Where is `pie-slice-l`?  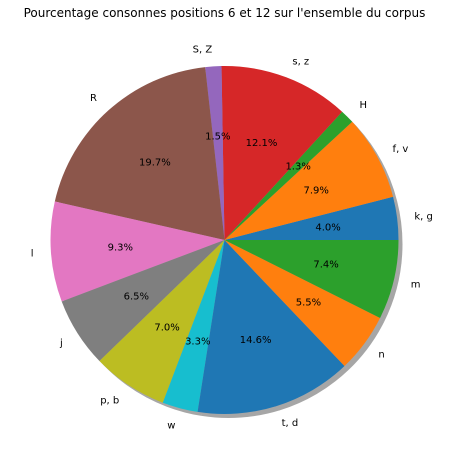
pie-slice-l is located at coordinates (137, 251).